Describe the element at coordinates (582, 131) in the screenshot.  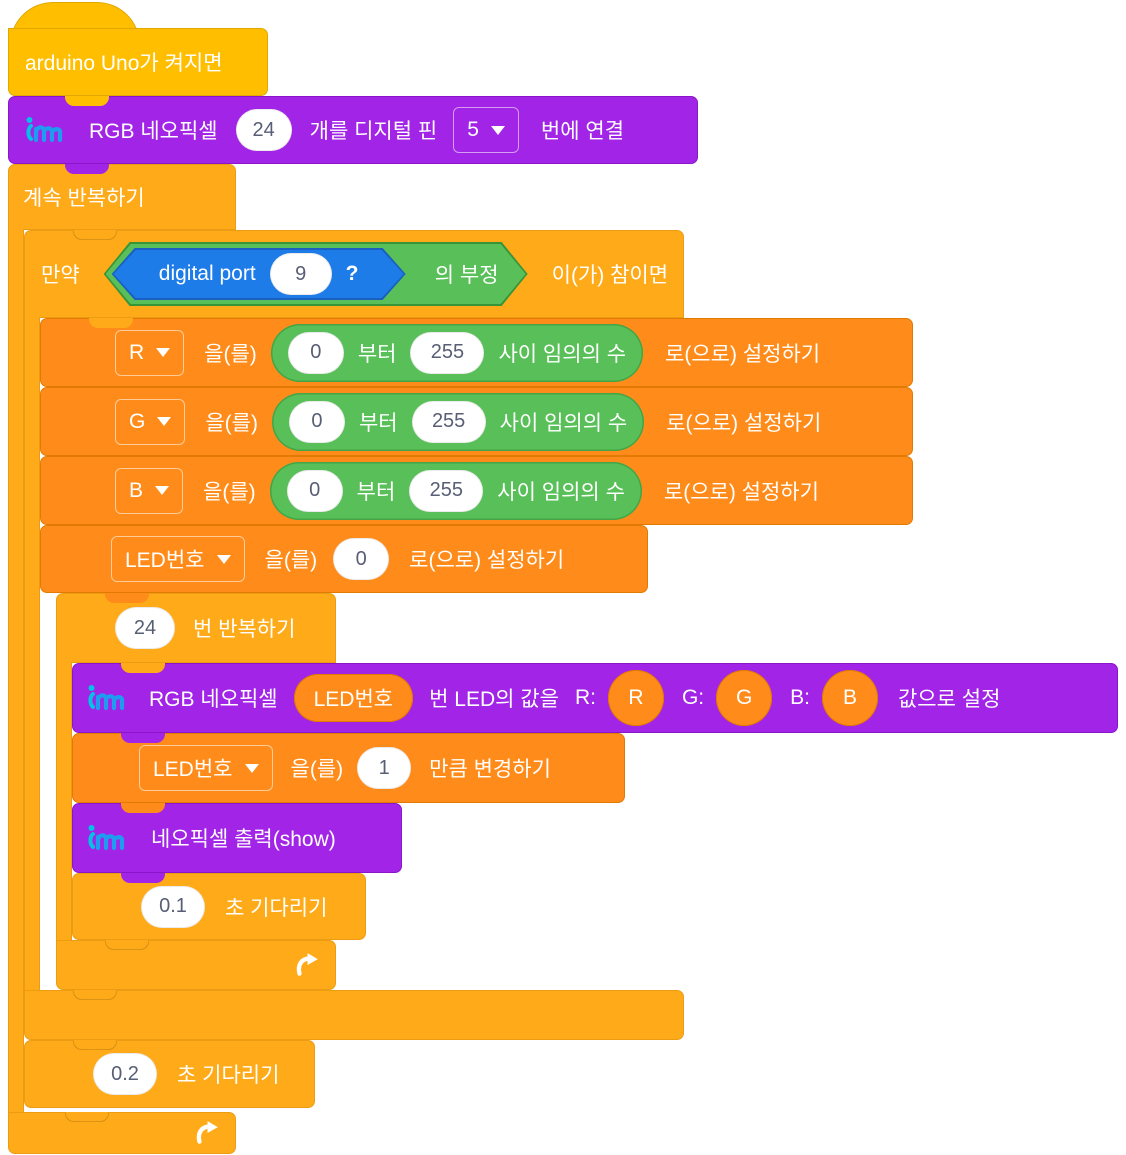
I see `connect-suffix-label: 번에 연결` at that location.